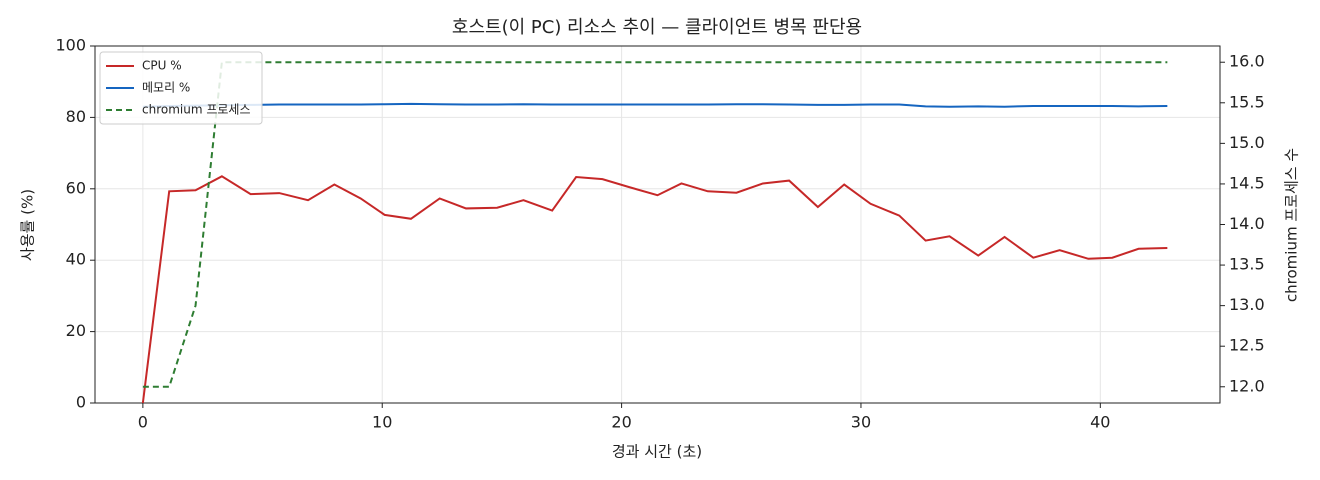  What do you see at coordinates (1247, 264) in the screenshot?
I see `y2-tick-label: 13.5` at bounding box center [1247, 264].